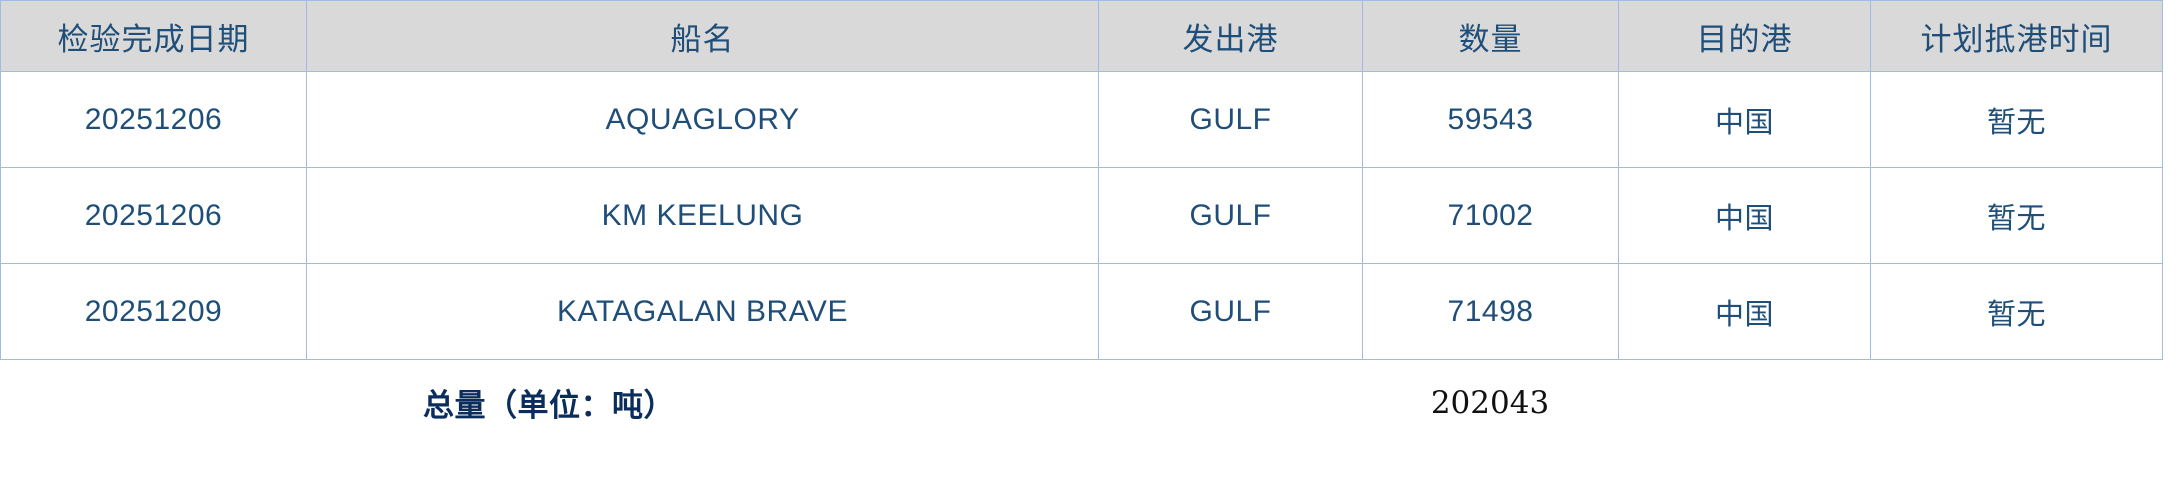 This screenshot has width=2179, height=482. Describe the element at coordinates (153, 36) in the screenshot. I see `column-header-inspection-date: 检验完成日期` at that location.